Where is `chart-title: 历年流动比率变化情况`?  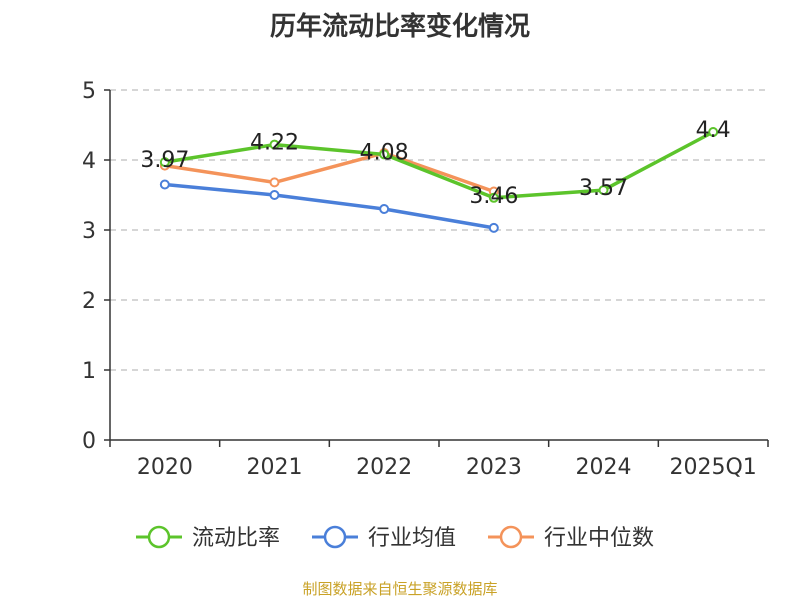
chart-title: 历年流动比率变化情况 is located at coordinates (399, 27).